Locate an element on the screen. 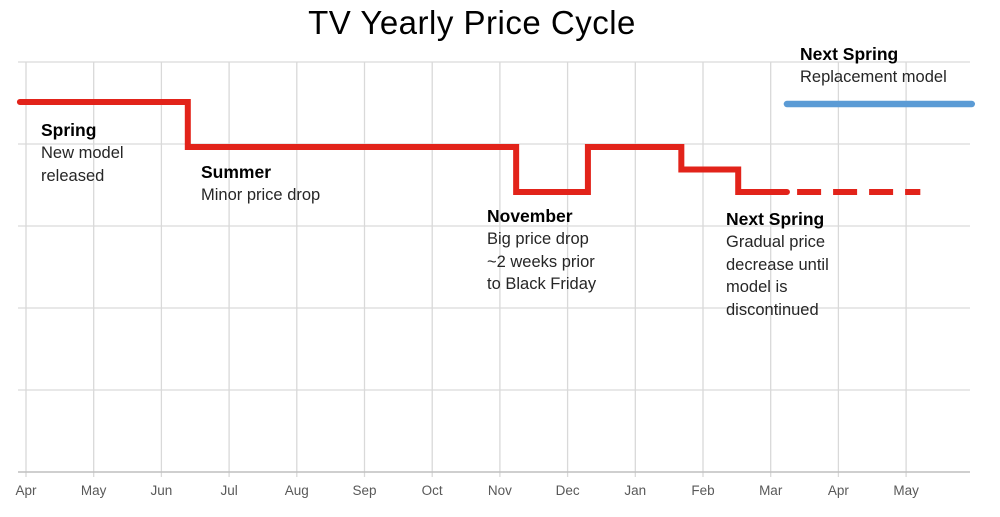 This screenshot has height=517, width=1000. chart-title: TV Yearly Price Cycle is located at coordinates (472, 22).